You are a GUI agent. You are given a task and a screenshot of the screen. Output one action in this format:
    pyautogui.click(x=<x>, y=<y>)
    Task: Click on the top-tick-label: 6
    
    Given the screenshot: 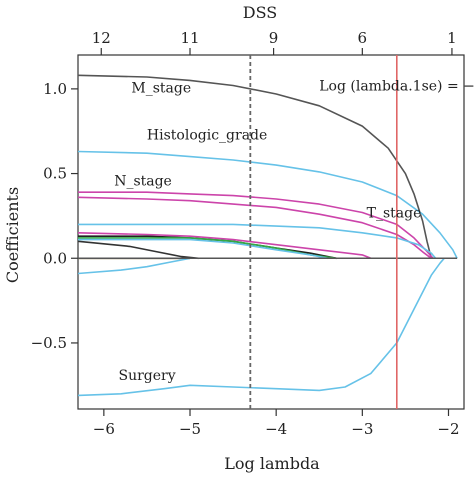 What is the action you would take?
    pyautogui.click(x=363, y=38)
    